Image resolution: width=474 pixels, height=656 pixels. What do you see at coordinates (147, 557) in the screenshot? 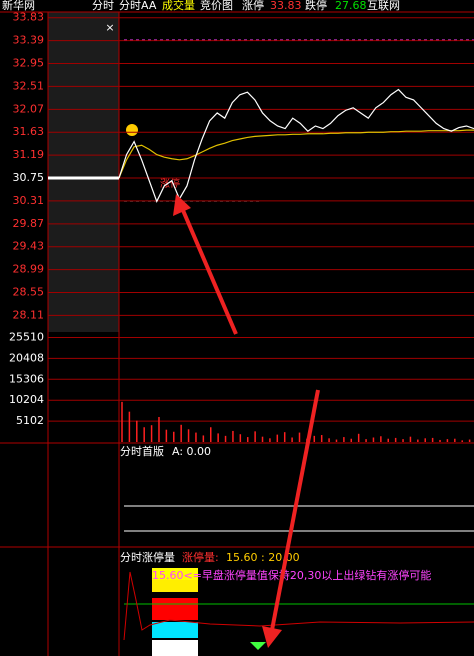
I see `panel-title: 分时涨停量` at bounding box center [147, 557].